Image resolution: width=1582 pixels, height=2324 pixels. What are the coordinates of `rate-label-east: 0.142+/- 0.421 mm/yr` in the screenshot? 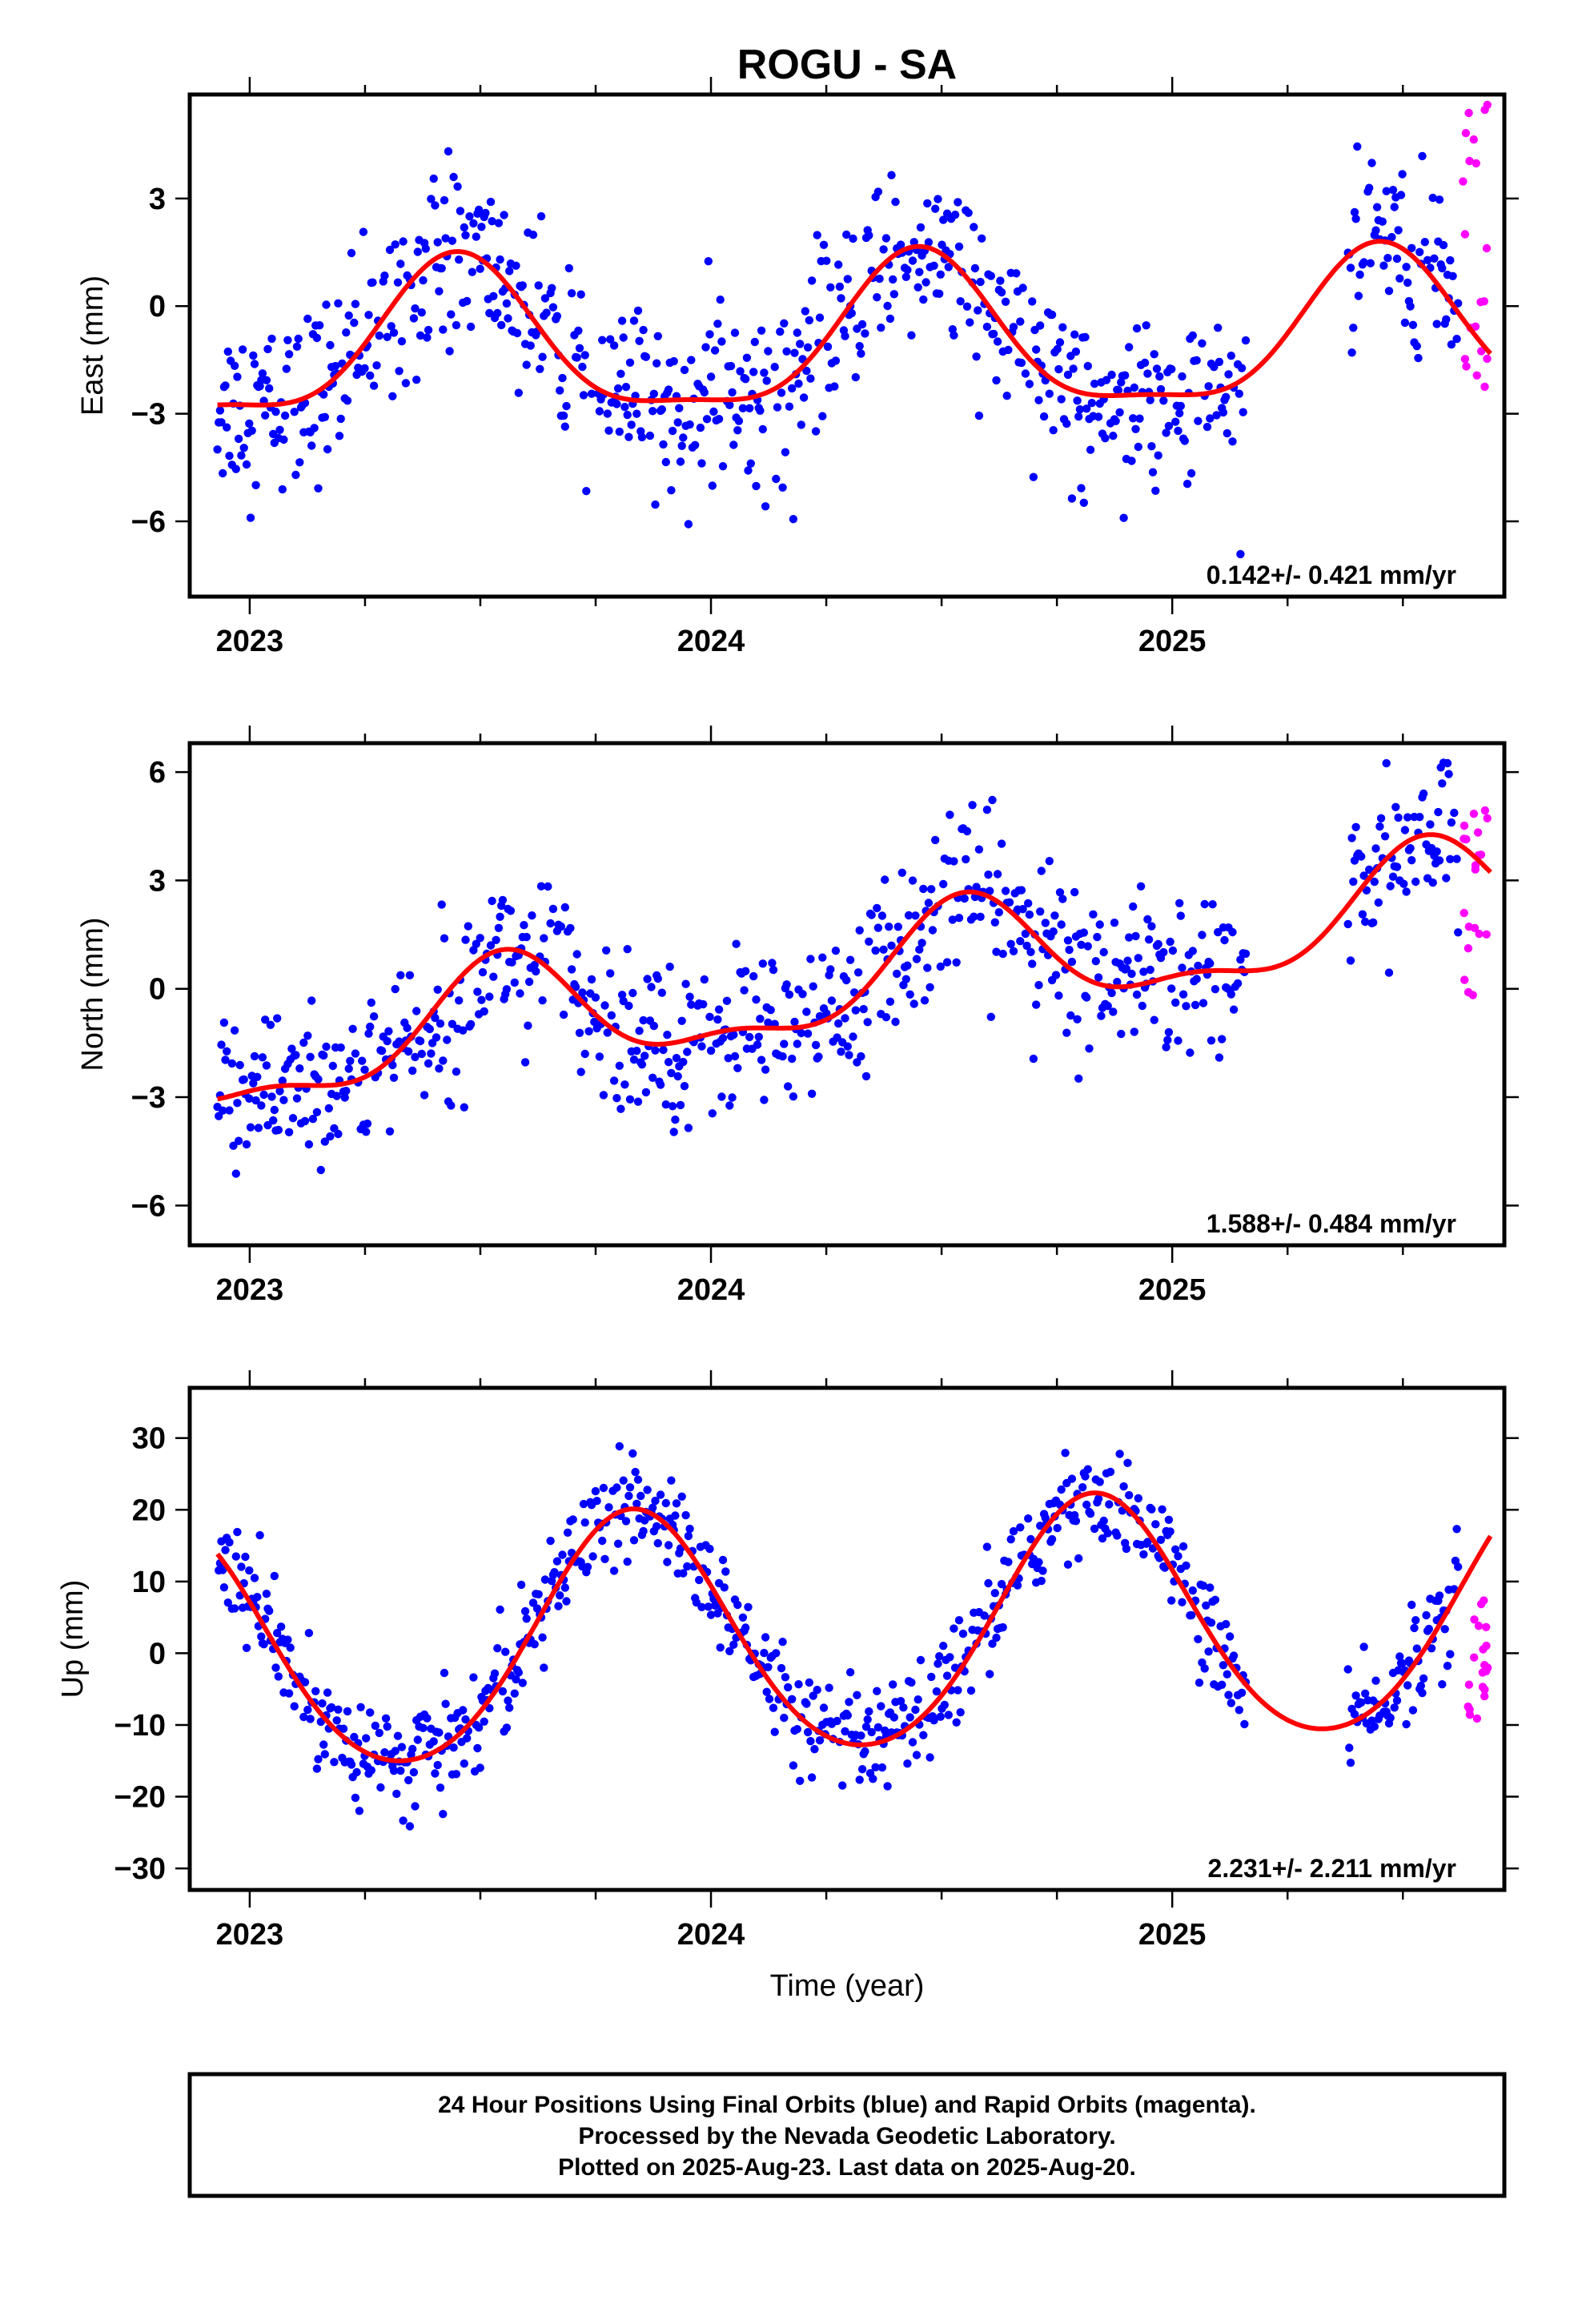 It's located at (1331, 575).